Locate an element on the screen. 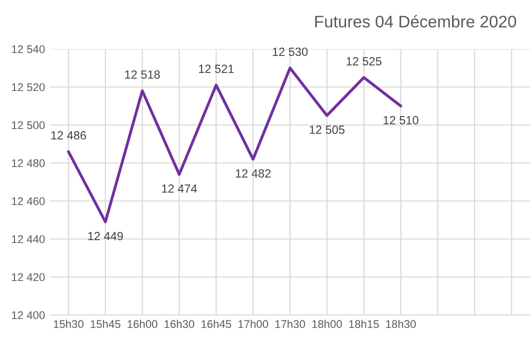 The image size is (530, 339). x-tick-label: 16h45 is located at coordinates (217, 324).